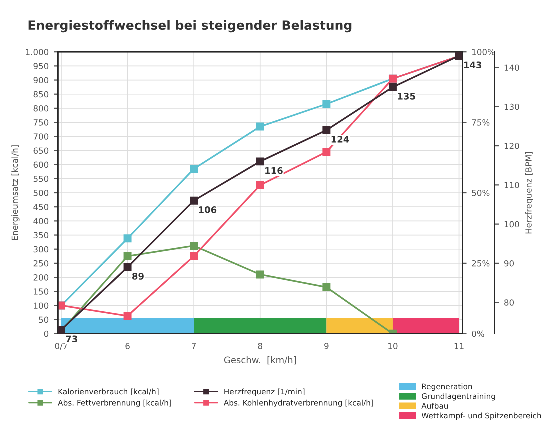  What do you see at coordinates (16, 193) in the screenshot?
I see `y-axis-title: Energieumsatz [kcal/h]` at bounding box center [16, 193].